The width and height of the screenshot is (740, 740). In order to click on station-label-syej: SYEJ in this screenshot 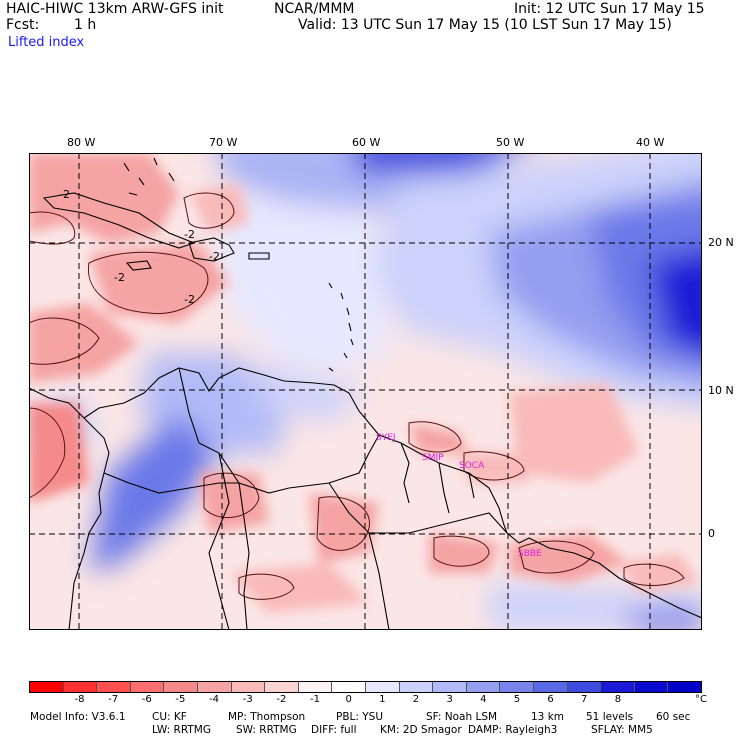, I will do `click(386, 438)`.